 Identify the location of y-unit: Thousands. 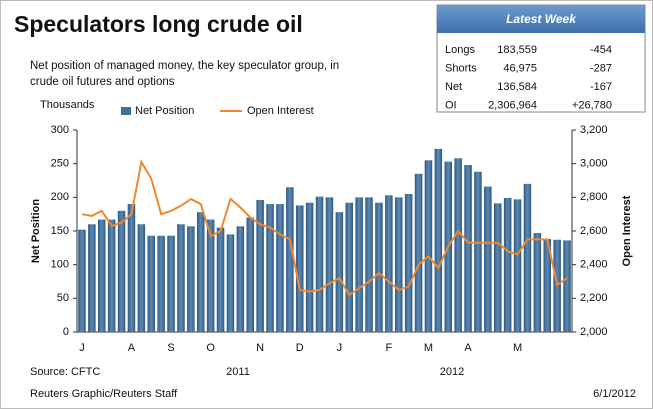
(67, 105).